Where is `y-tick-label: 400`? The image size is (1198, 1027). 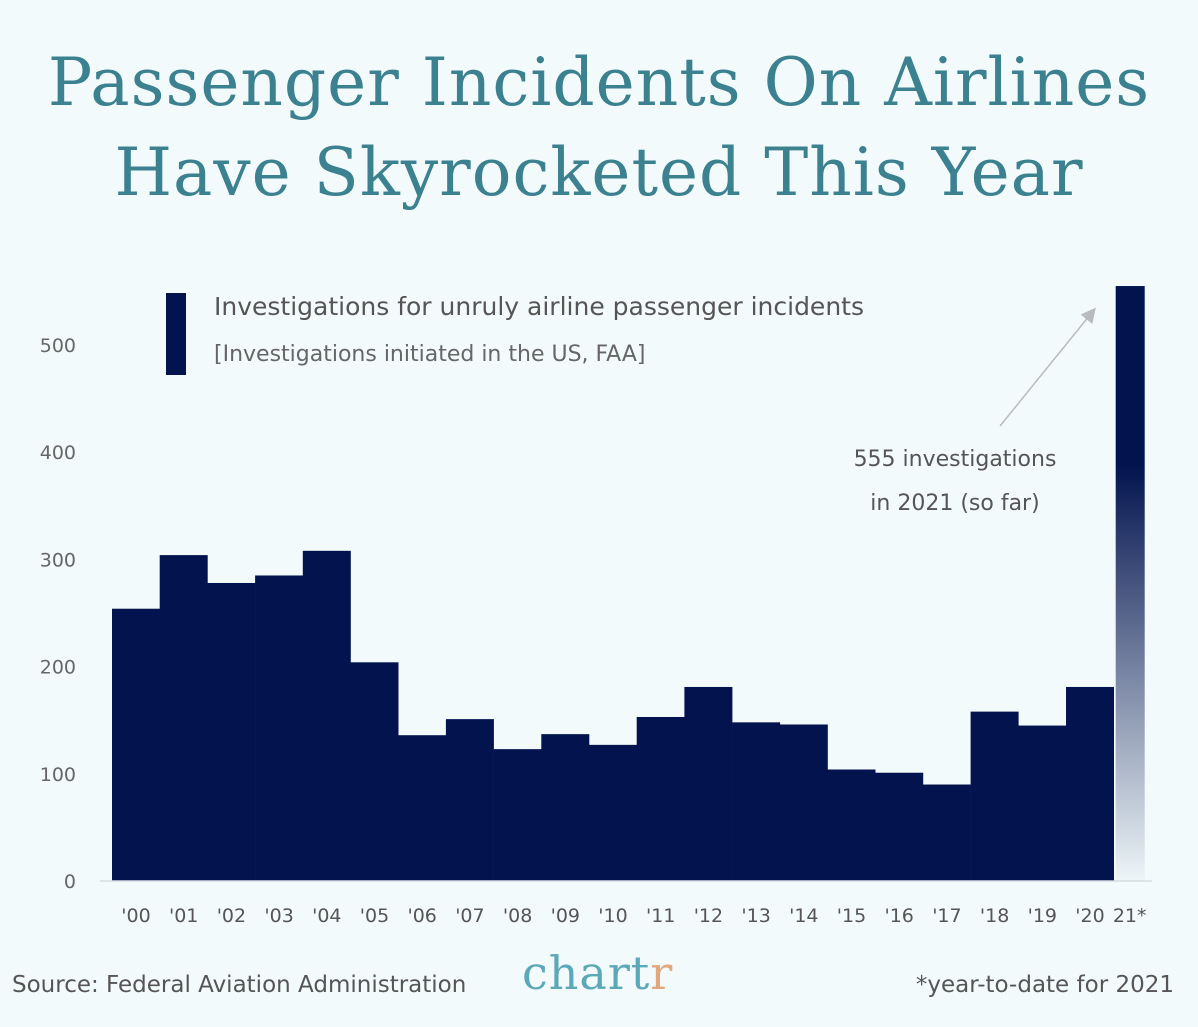 y-tick-label: 400 is located at coordinates (58, 453).